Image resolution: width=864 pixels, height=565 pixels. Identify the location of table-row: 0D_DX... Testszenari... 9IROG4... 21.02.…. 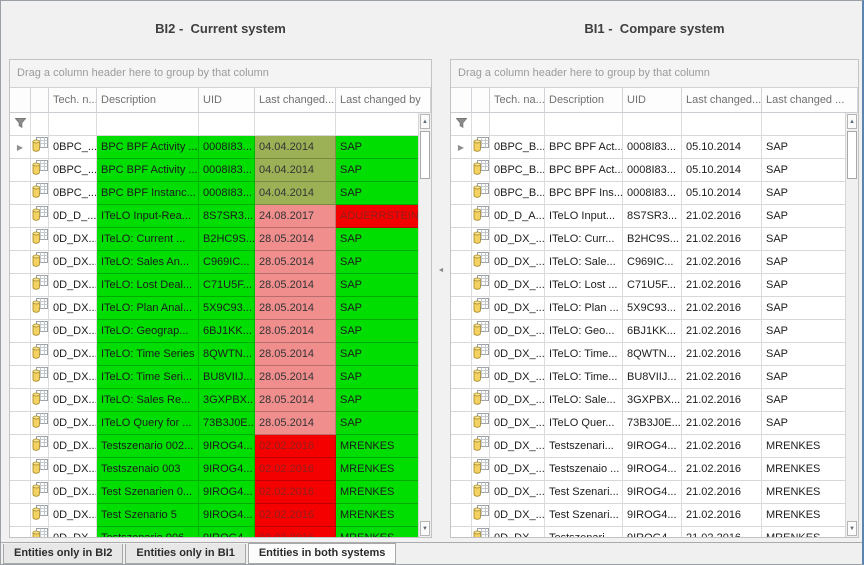
(654, 532).